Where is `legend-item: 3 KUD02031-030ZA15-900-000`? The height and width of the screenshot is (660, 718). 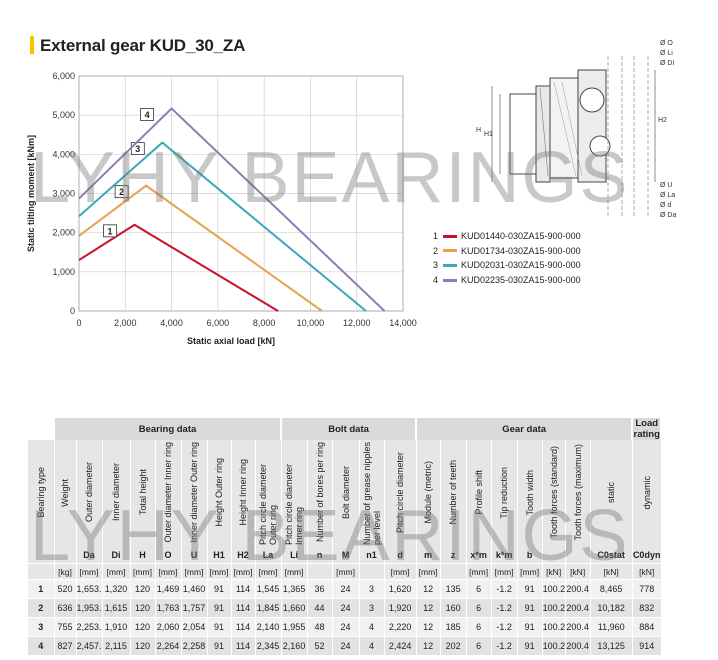 legend-item: 3 KUD02031-030ZA15-900-000 is located at coordinates (507, 265).